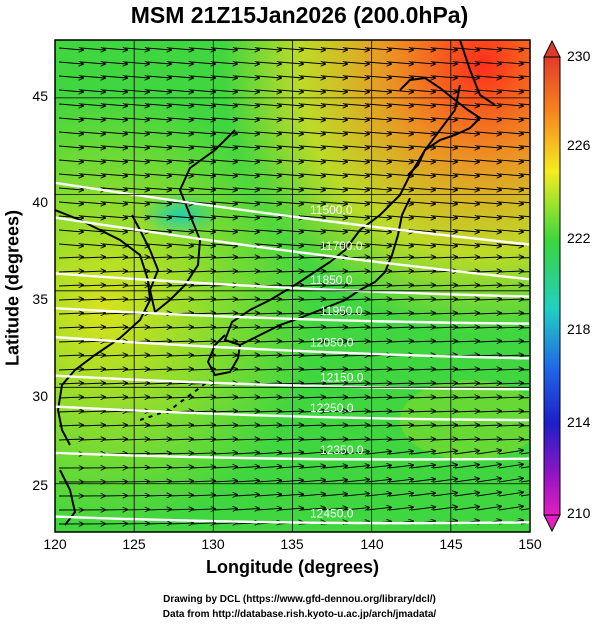  Describe the element at coordinates (579, 329) in the screenshot. I see `colorbar-tick-label: 218` at that location.